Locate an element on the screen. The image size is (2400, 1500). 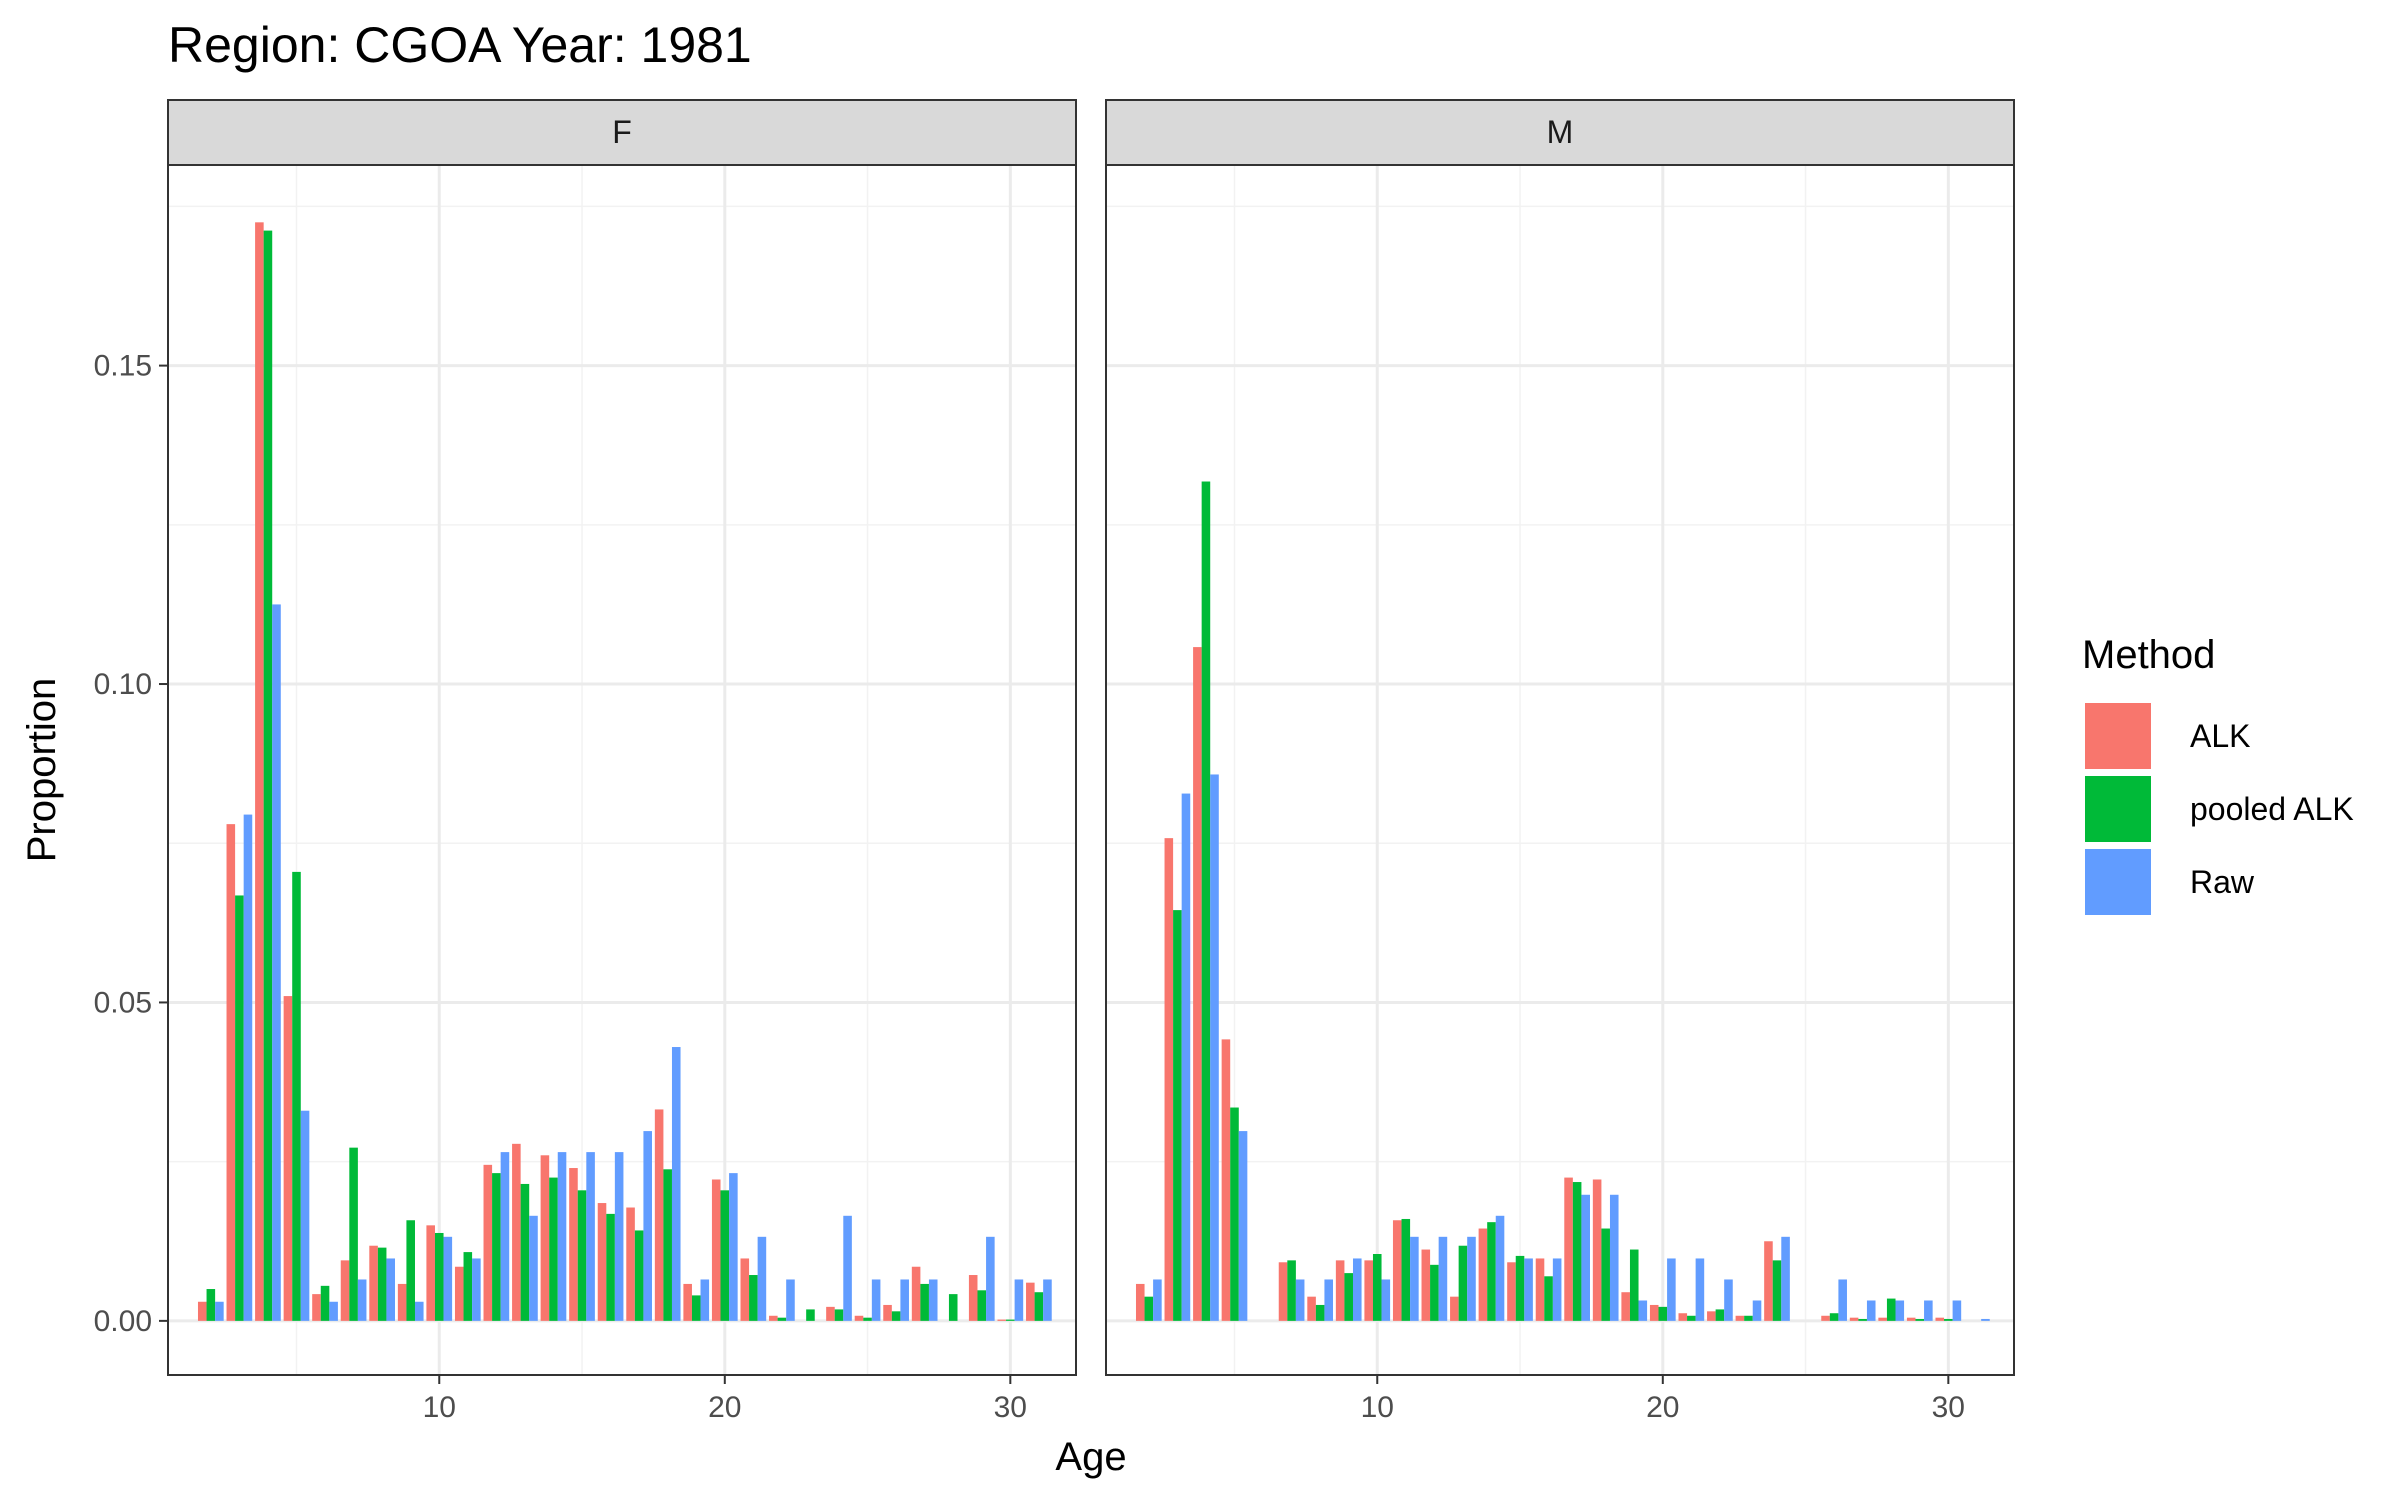
panel-f-strip is located at coordinates (622, 132).